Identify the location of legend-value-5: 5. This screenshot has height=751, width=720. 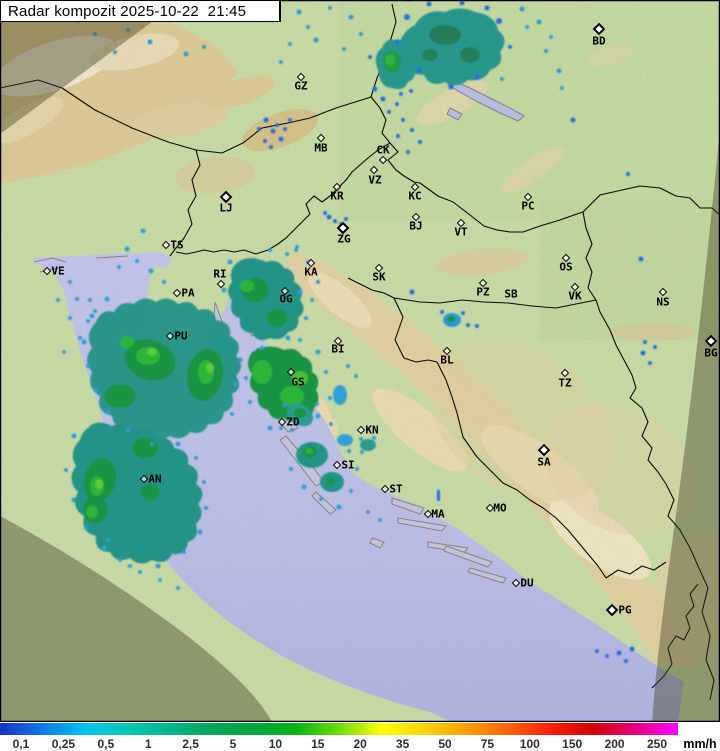
(233, 744).